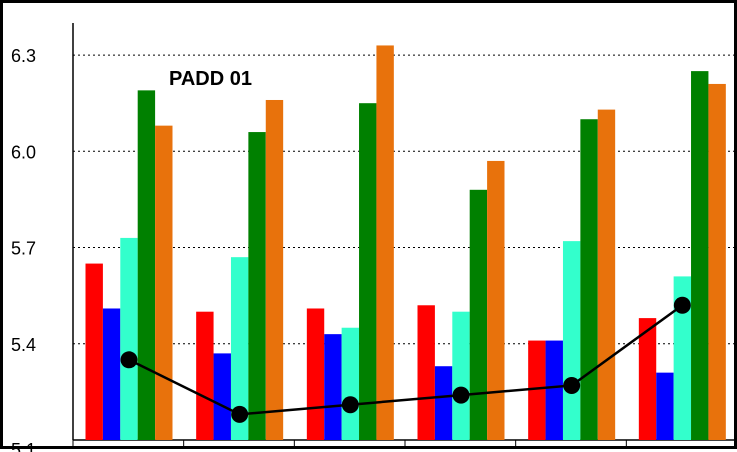 This screenshot has height=452, width=737. Describe the element at coordinates (210, 79) in the screenshot. I see `chart-title: PADD 01` at that location.